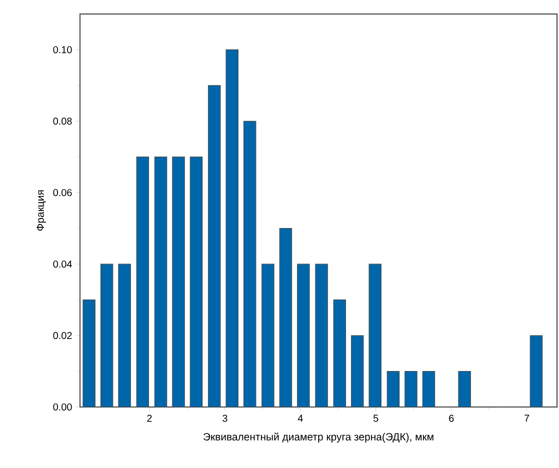 The width and height of the screenshot is (559, 468). Describe the element at coordinates (41, 210) in the screenshot. I see `y-axis-title: Фракция` at that location.